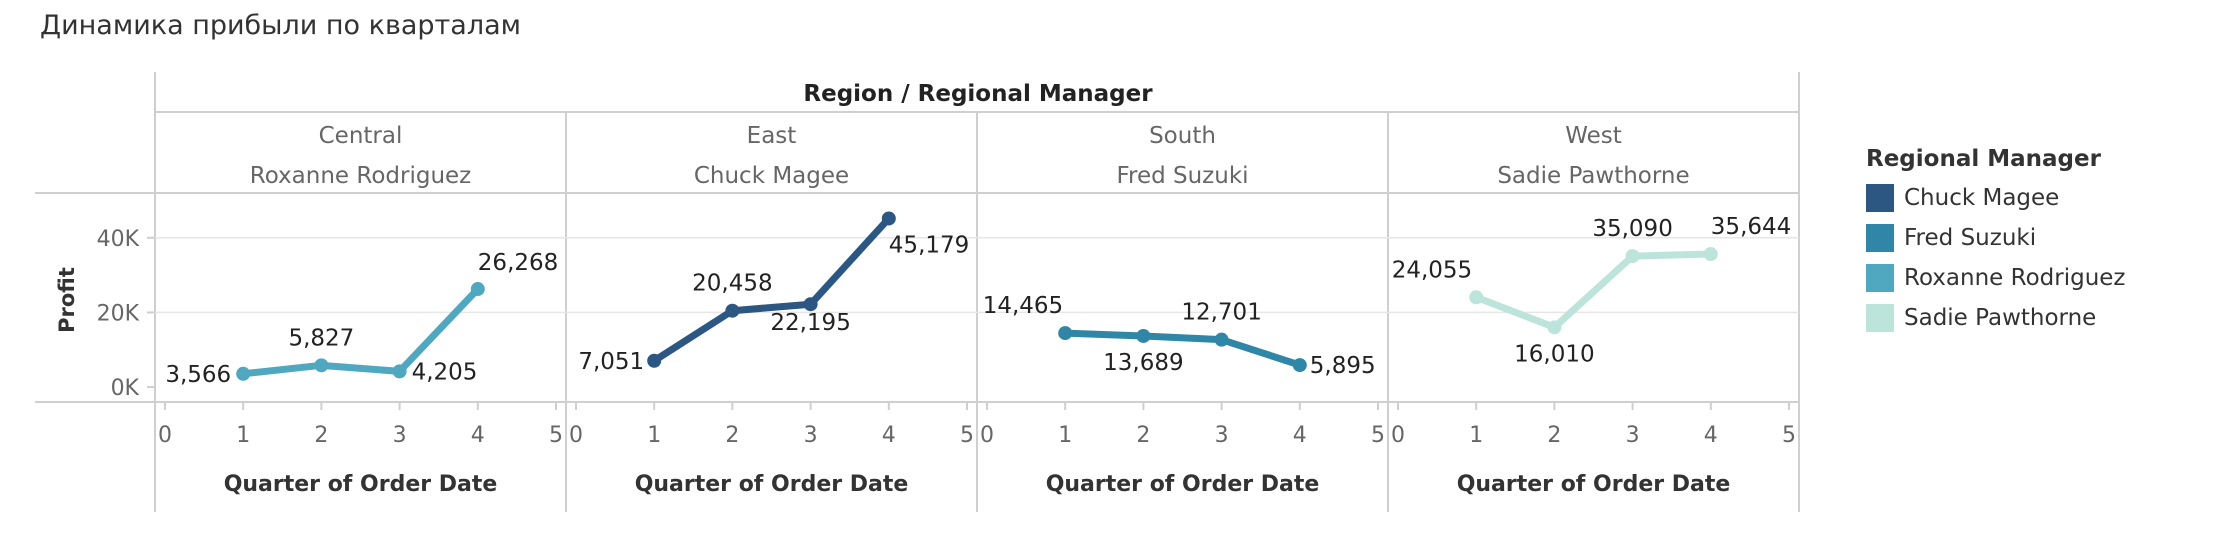  What do you see at coordinates (1970, 238) in the screenshot?
I see `legend-label: Fred Suzuki` at bounding box center [1970, 238].